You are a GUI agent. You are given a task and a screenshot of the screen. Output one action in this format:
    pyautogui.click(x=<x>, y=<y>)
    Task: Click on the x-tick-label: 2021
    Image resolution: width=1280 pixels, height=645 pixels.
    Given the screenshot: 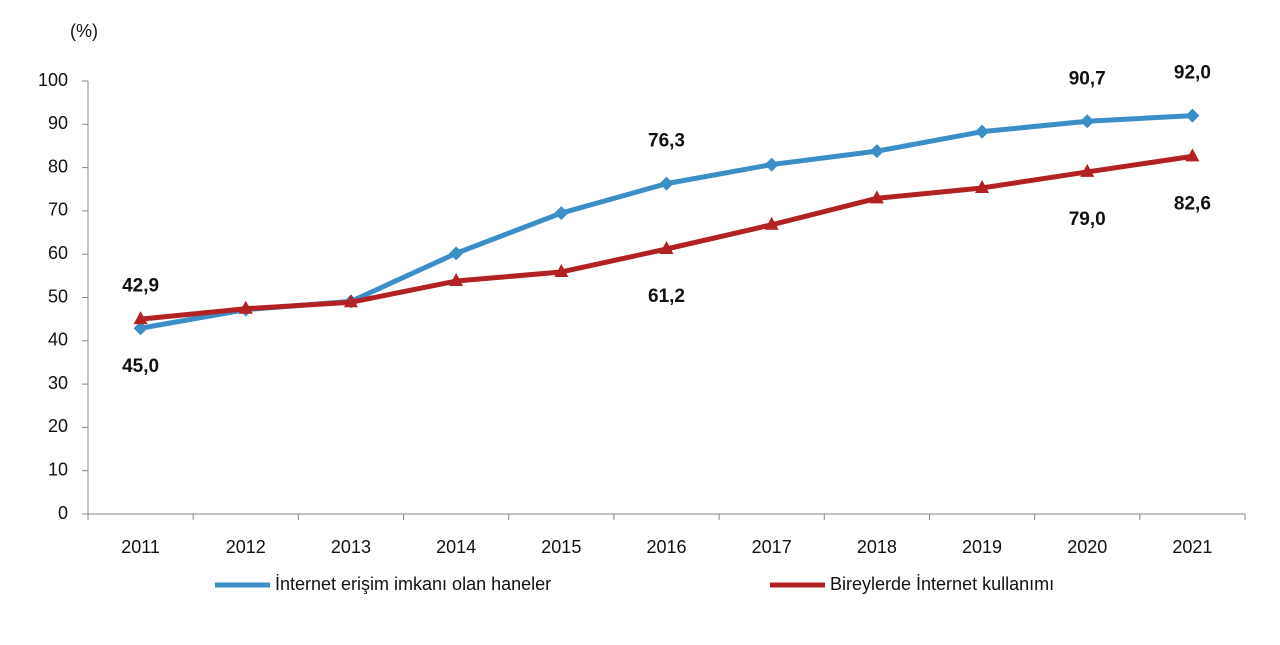 What is the action you would take?
    pyautogui.click(x=1192, y=547)
    